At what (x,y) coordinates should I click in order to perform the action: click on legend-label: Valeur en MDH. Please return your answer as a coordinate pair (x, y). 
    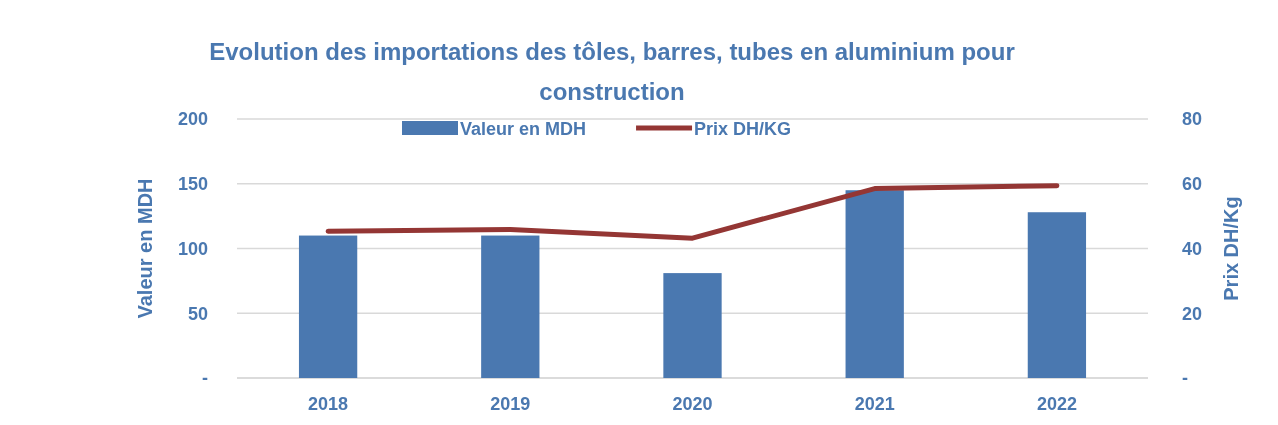
    Looking at the image, I should click on (523, 129).